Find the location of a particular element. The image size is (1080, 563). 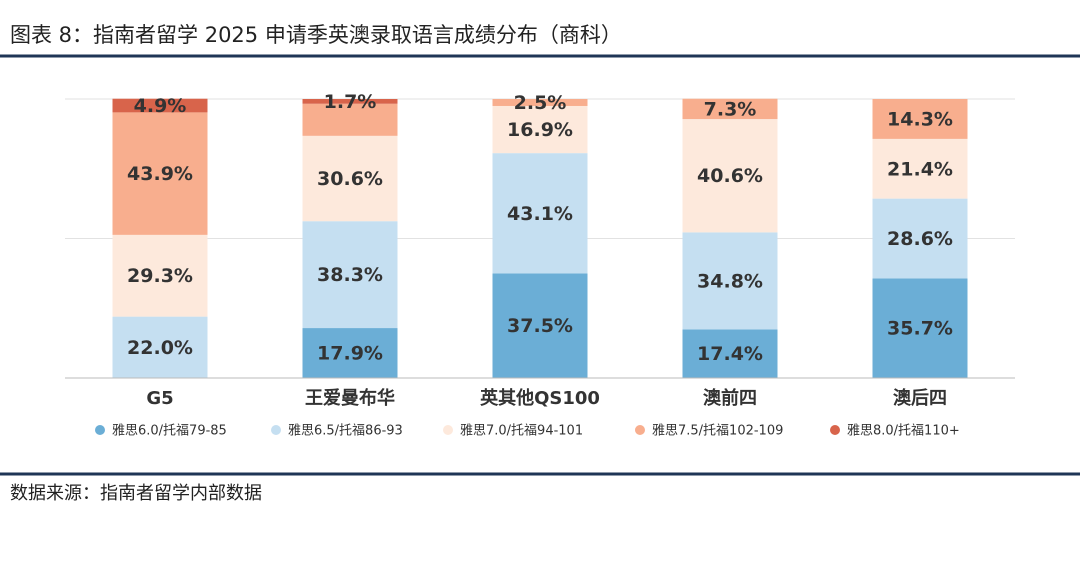

value-label: 2.5% is located at coordinates (540, 103).